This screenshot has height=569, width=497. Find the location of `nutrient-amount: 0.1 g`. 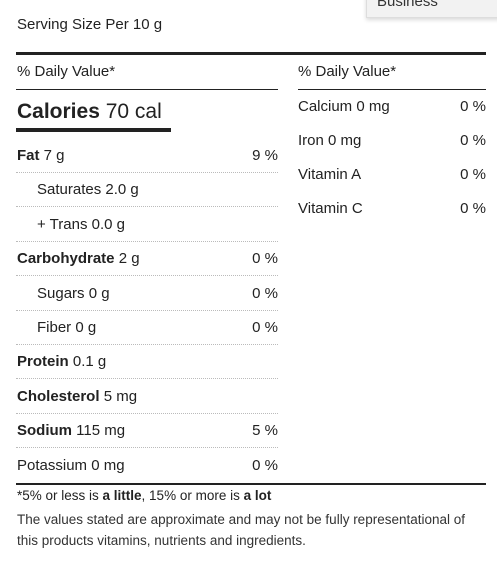

nutrient-amount: 0.1 g is located at coordinates (89, 362).